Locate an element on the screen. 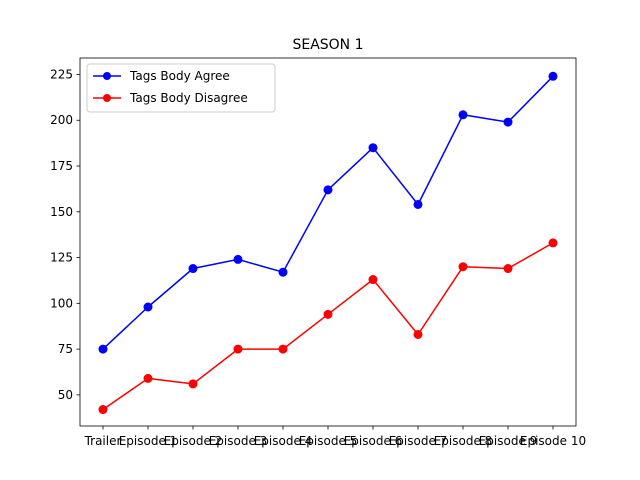  x-tick-label-10: Episode 9 is located at coordinates (508, 441).